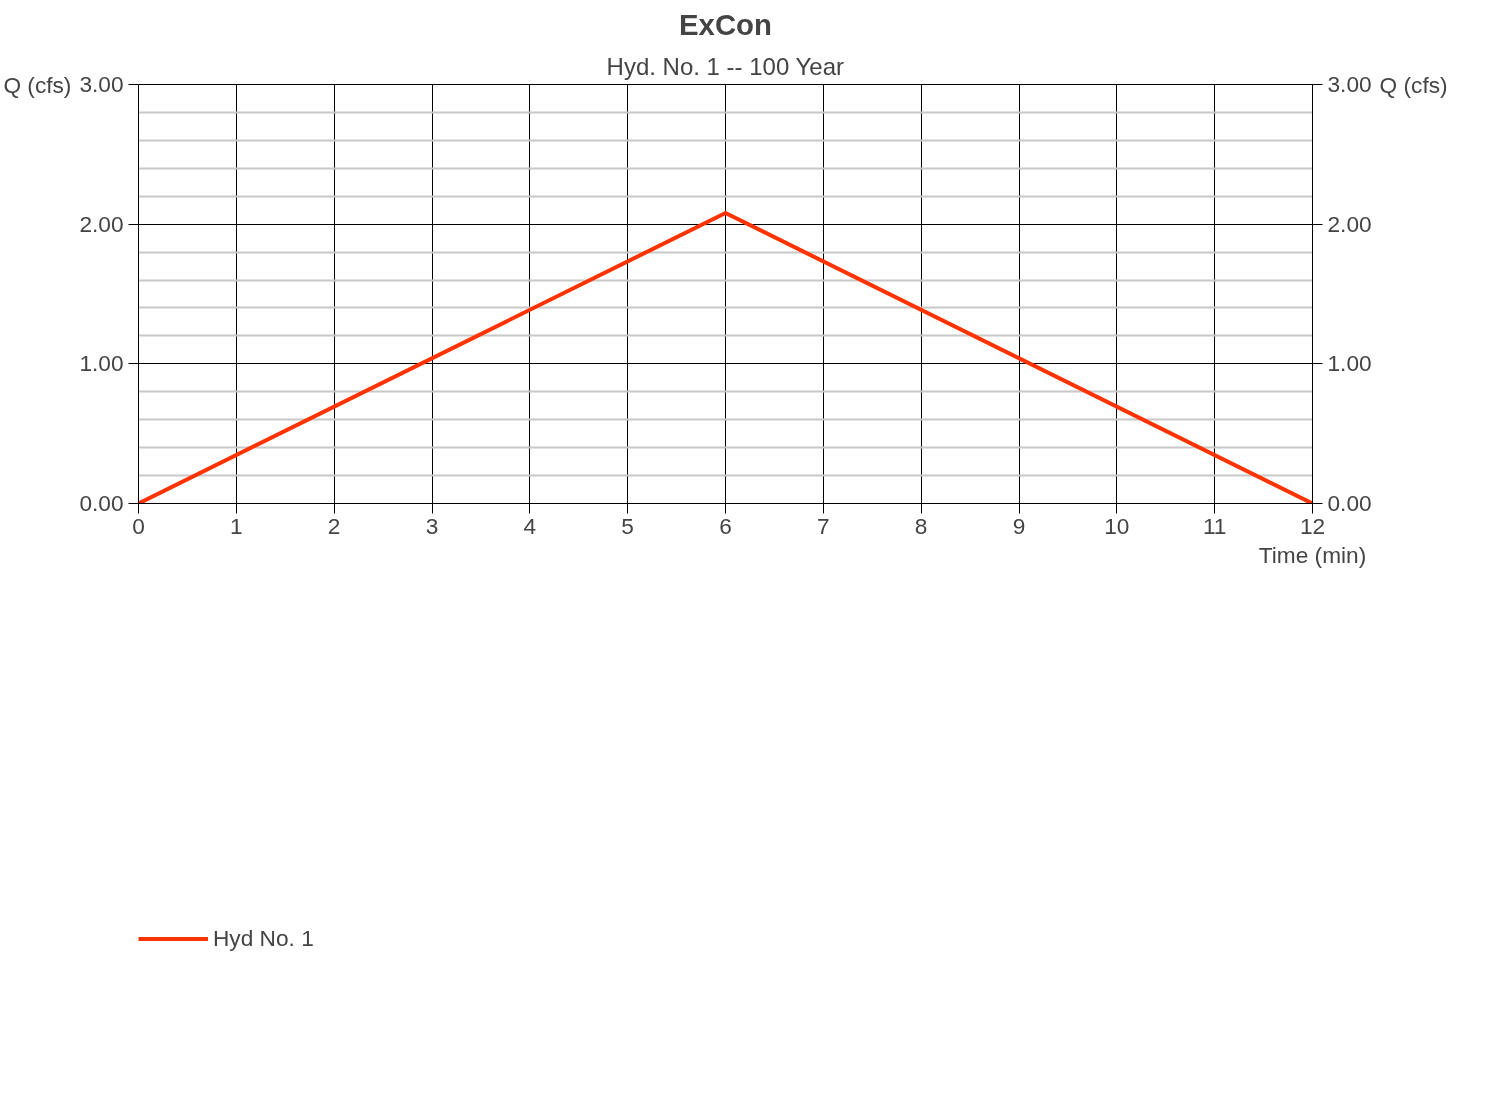 Image resolution: width=1496 pixels, height=1112 pixels. What do you see at coordinates (530, 525) in the screenshot?
I see `x-tick-label: 4` at bounding box center [530, 525].